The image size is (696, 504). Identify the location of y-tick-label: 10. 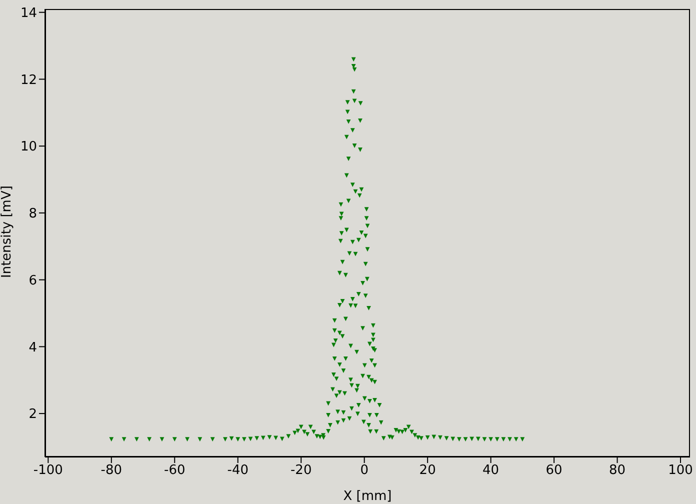
(28, 147).